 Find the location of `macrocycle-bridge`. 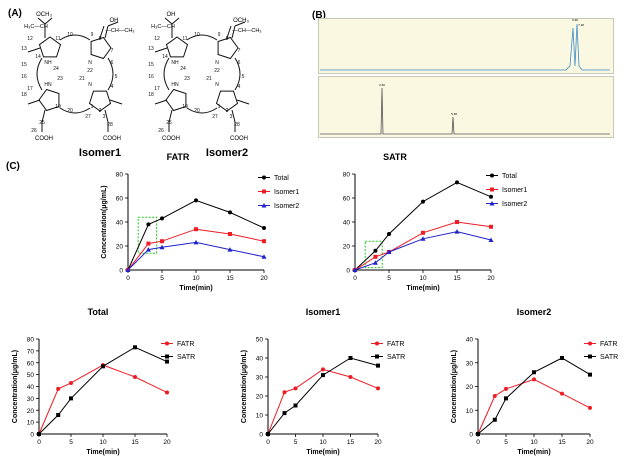

macrocycle-bridge is located at coordinates (202, 74).